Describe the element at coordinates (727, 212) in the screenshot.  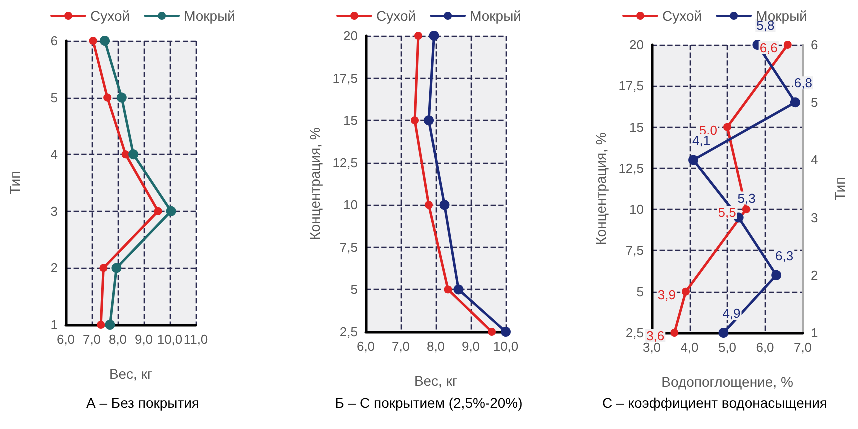
I see `annotation: 5,5` at that location.